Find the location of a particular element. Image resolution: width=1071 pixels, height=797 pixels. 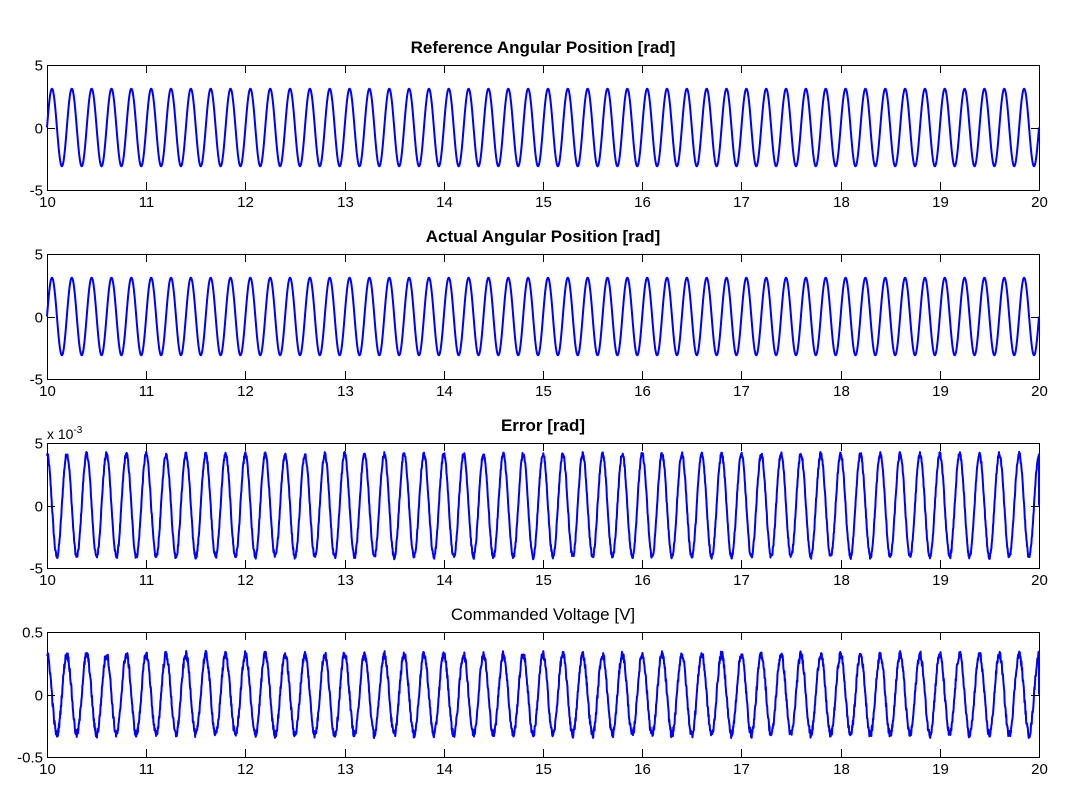

y-tick-labels: -0.5 0 0.5 is located at coordinates (30, 696).